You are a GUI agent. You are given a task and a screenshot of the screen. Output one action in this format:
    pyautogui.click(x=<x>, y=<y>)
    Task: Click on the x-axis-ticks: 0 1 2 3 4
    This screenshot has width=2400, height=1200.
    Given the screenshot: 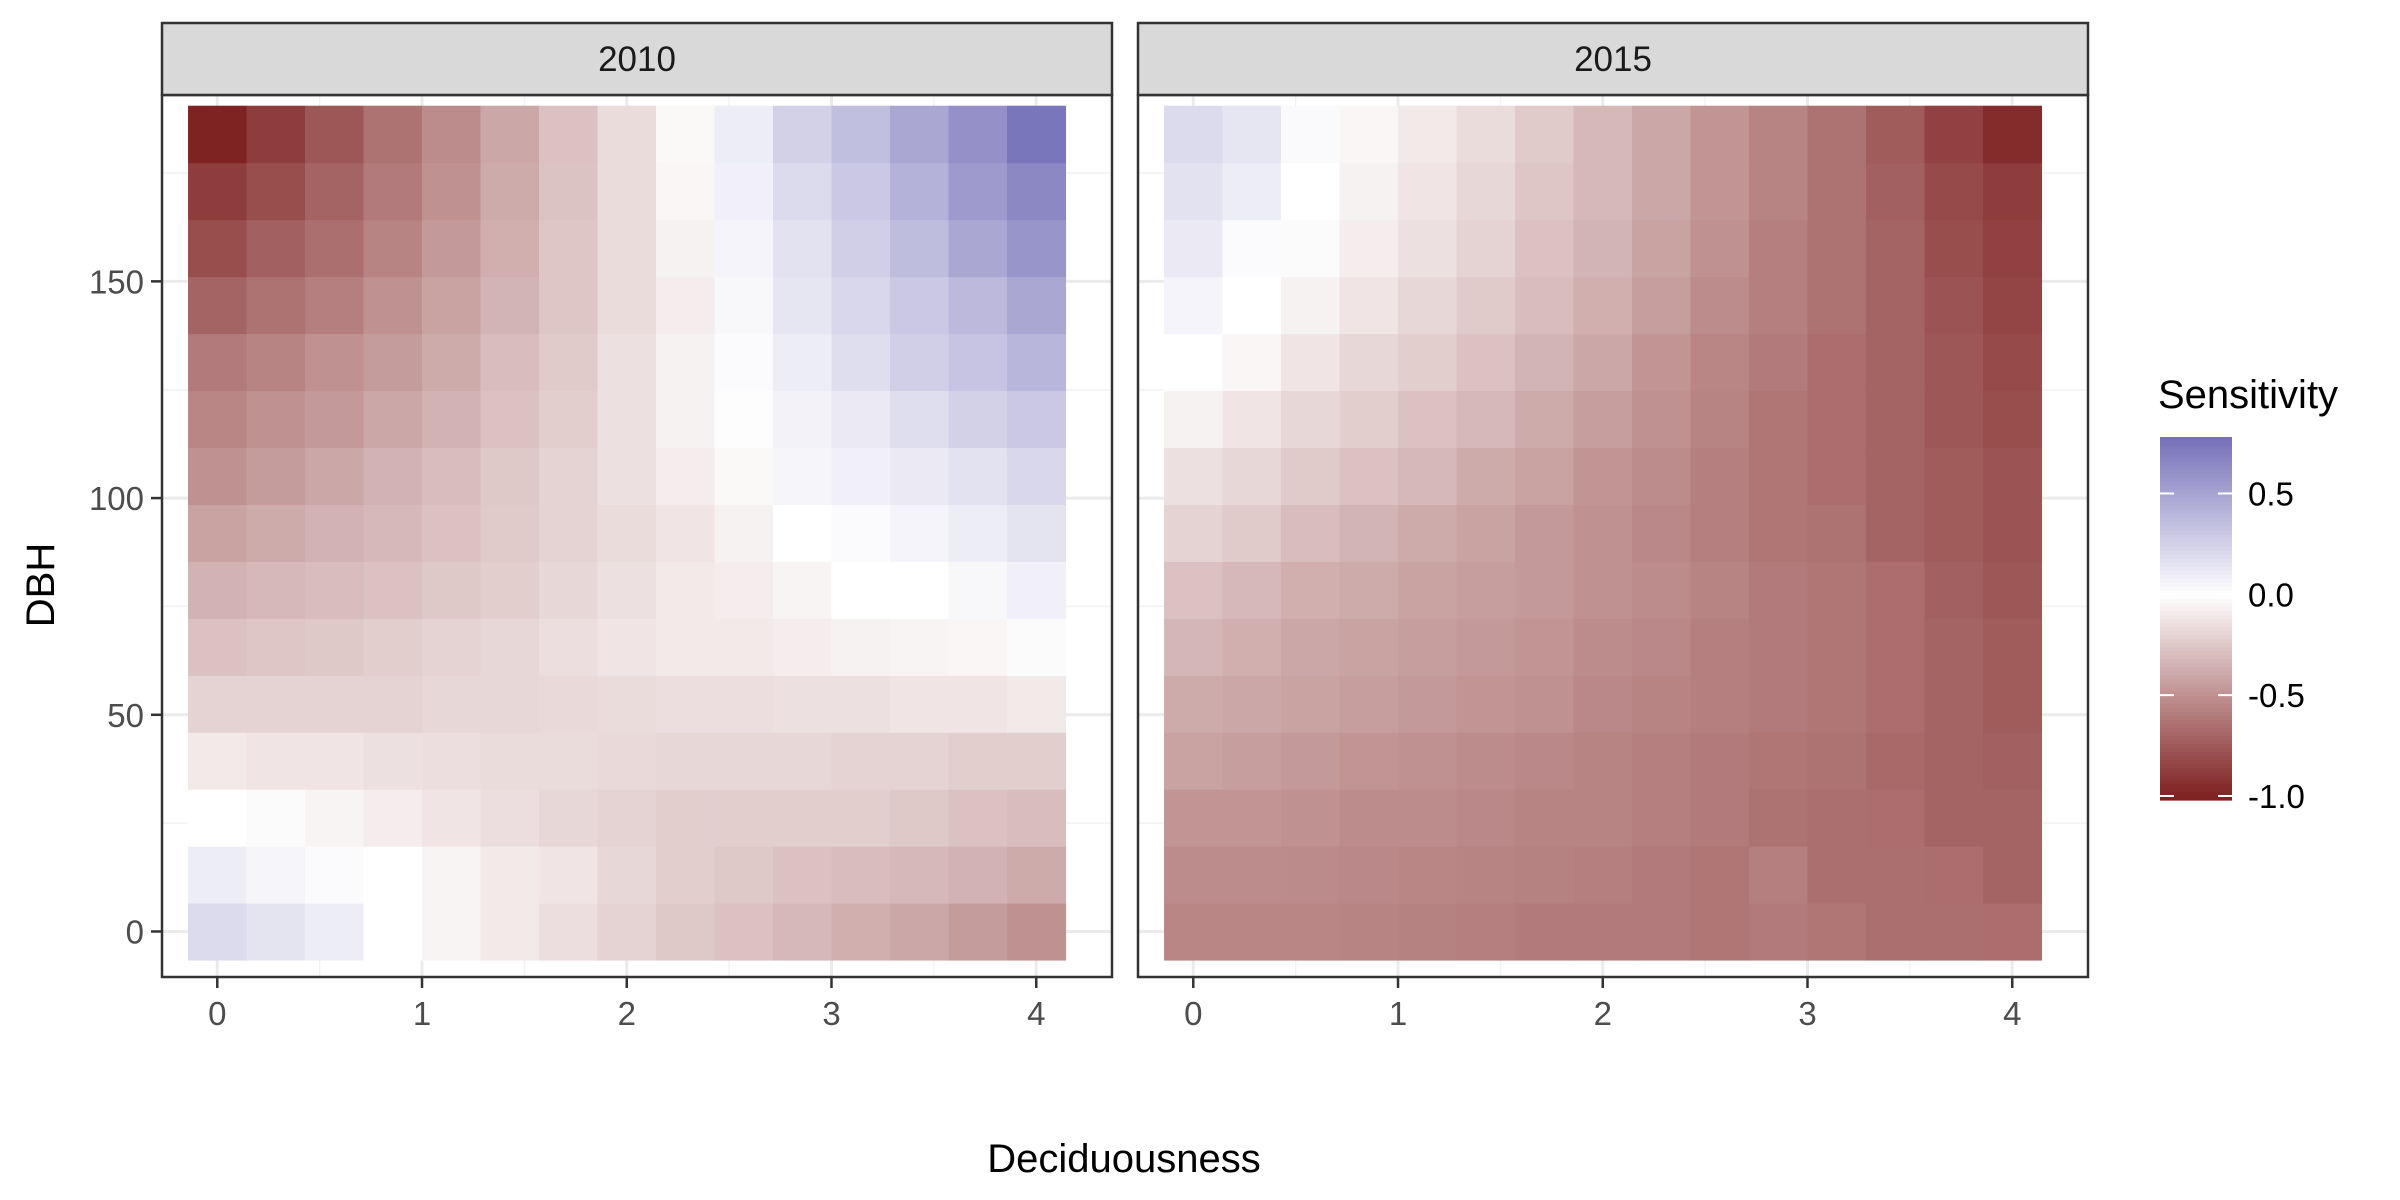 What is the action you would take?
    pyautogui.click(x=1602, y=1004)
    